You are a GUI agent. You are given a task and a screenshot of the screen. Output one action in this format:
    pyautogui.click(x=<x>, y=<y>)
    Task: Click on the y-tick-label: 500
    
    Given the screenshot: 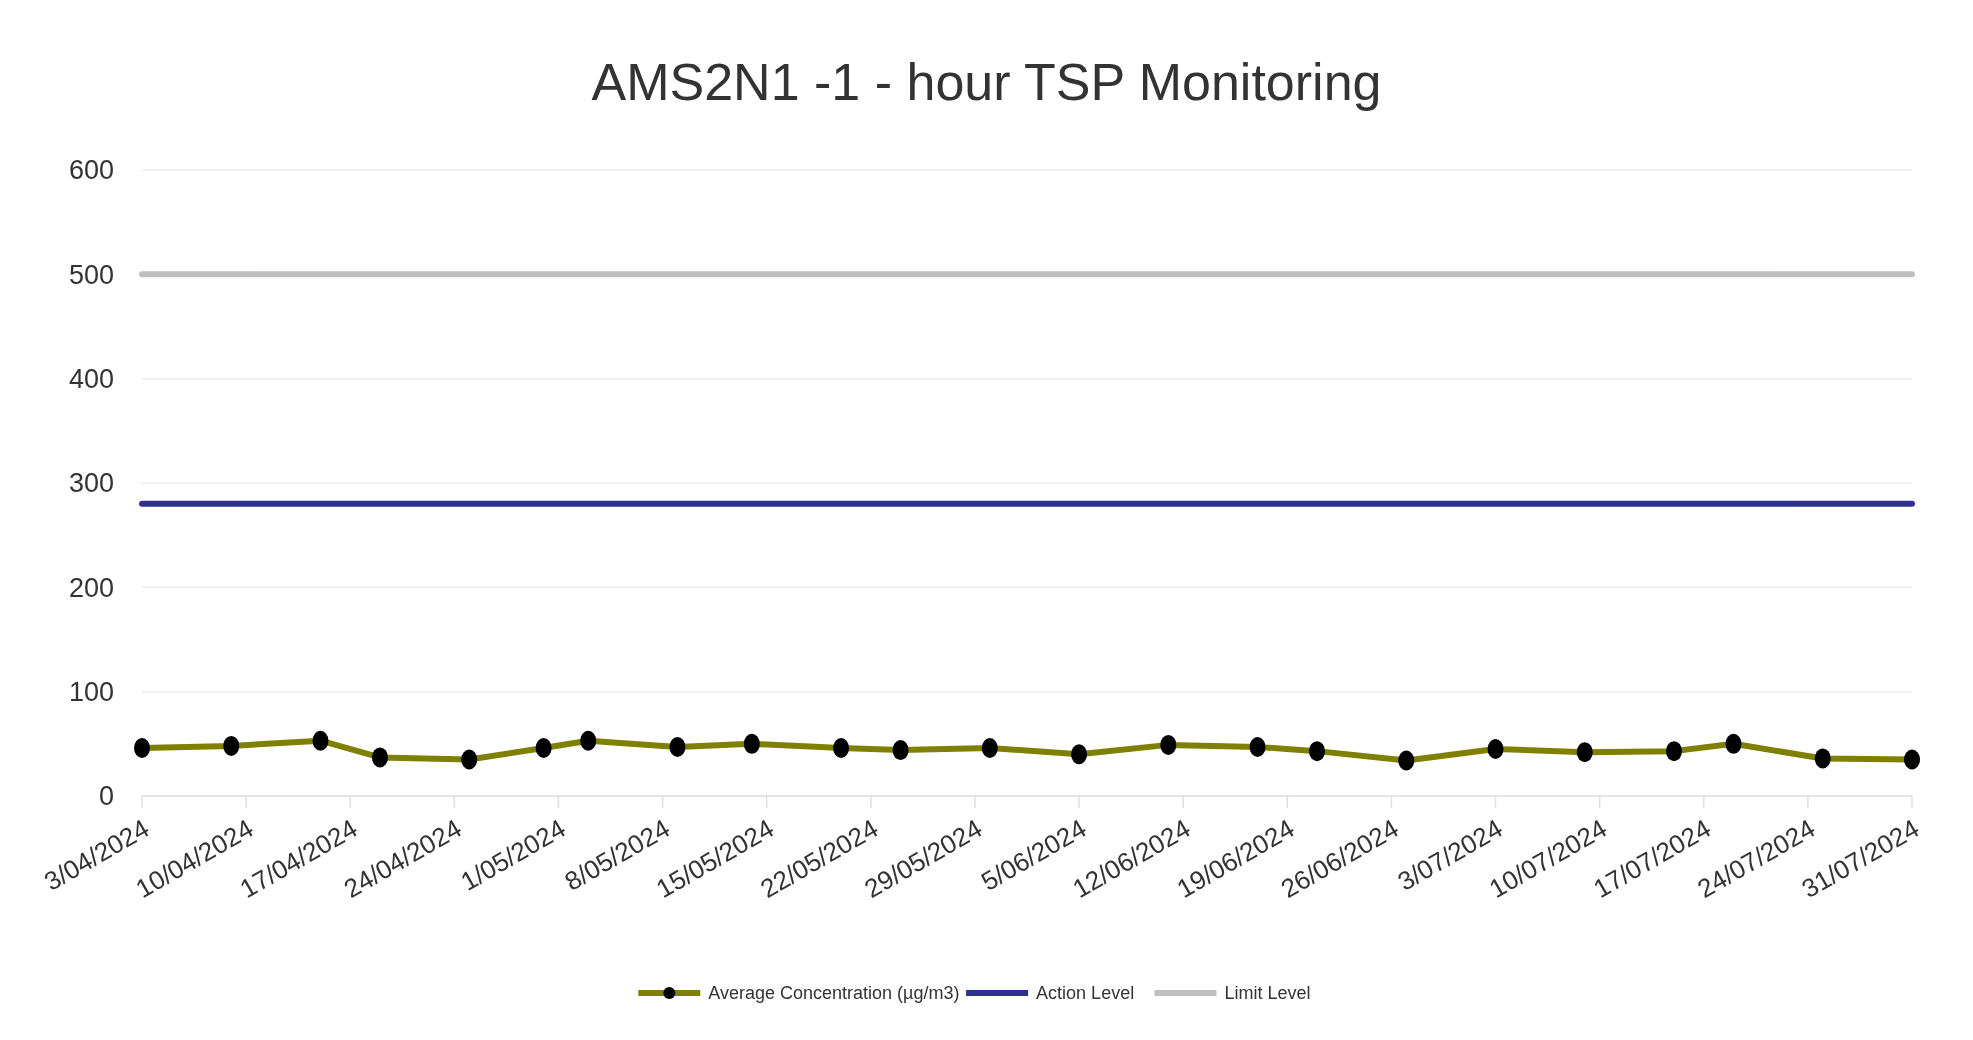 What is the action you would take?
    pyautogui.click(x=91, y=274)
    